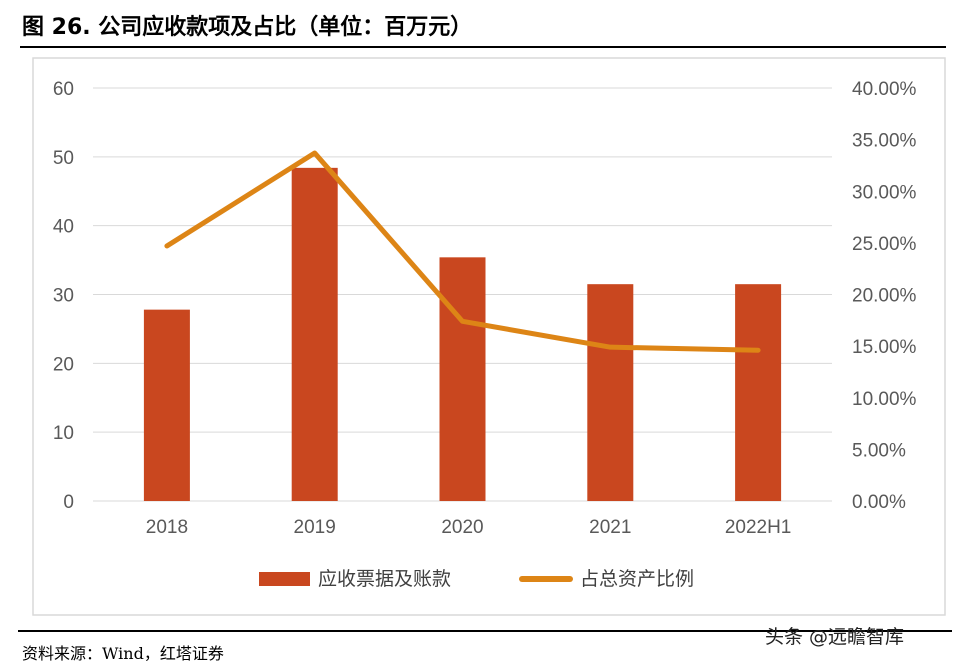 This screenshot has width=959, height=670. Describe the element at coordinates (476, 579) in the screenshot. I see `legend: 应收票据及账款 占总资产比例` at that location.